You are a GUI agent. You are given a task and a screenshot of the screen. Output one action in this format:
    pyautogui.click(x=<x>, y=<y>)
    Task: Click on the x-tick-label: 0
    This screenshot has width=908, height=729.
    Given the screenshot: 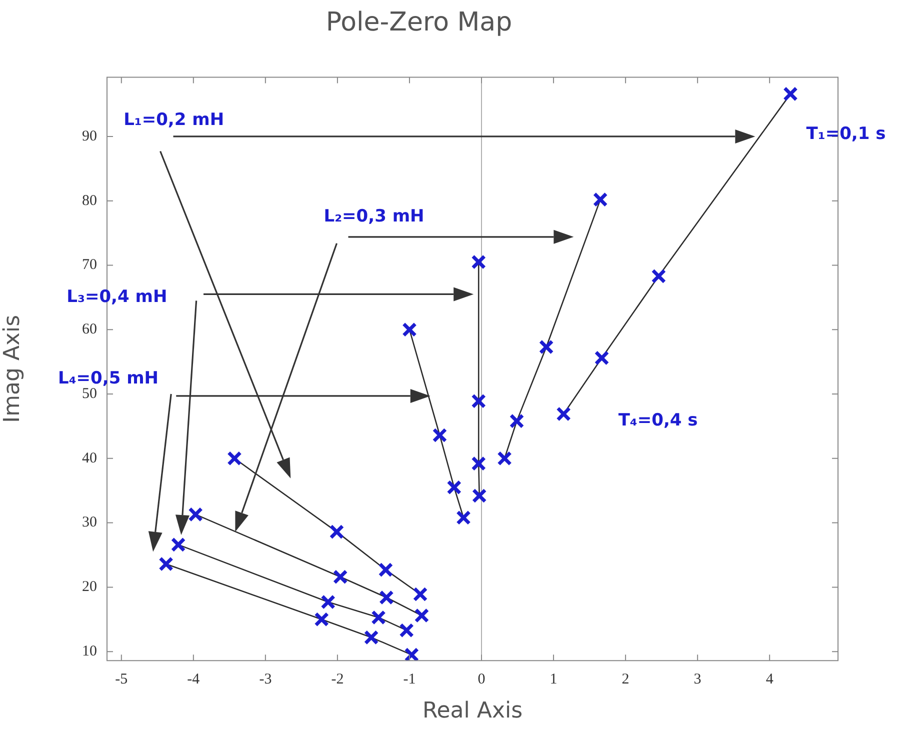 What is the action you would take?
    pyautogui.click(x=482, y=680)
    